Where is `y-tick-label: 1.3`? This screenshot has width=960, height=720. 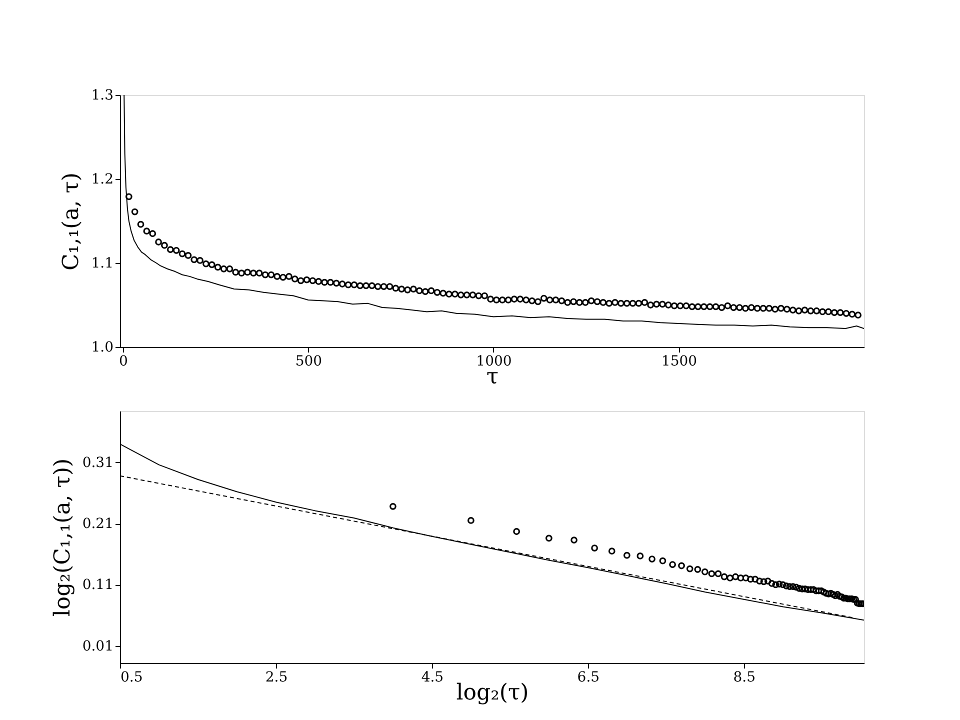 y-tick-label: 1.3 is located at coordinates (102, 96).